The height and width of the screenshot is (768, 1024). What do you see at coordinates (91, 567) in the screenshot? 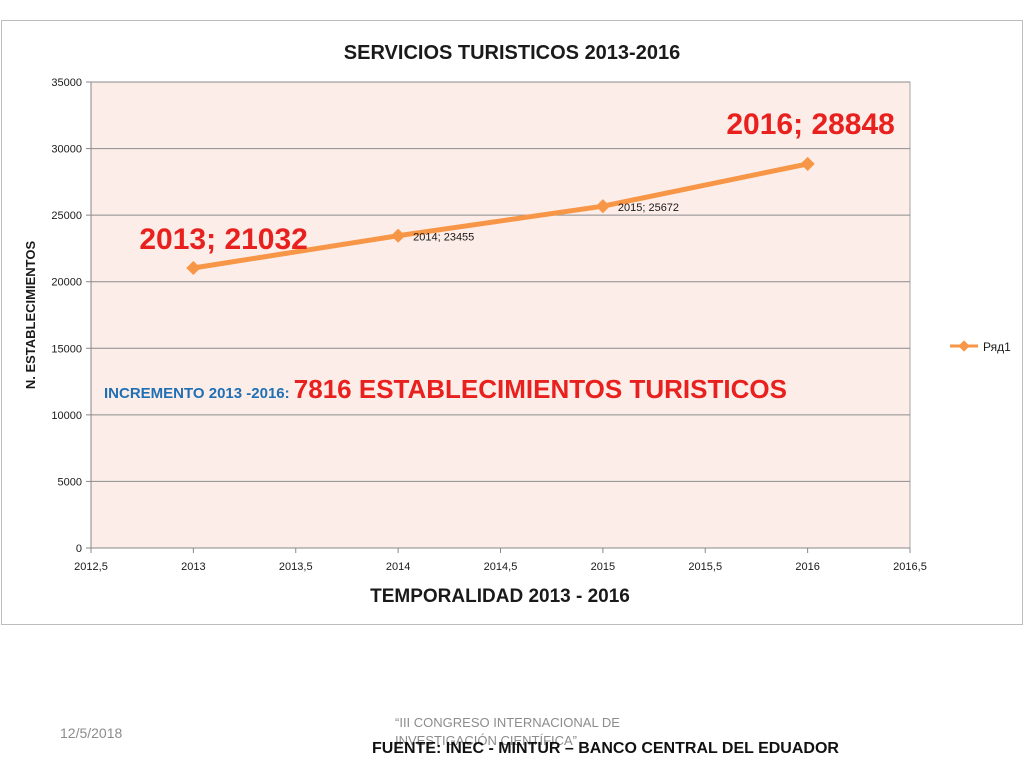
I see `x-tick-label: 2012,5` at bounding box center [91, 567].